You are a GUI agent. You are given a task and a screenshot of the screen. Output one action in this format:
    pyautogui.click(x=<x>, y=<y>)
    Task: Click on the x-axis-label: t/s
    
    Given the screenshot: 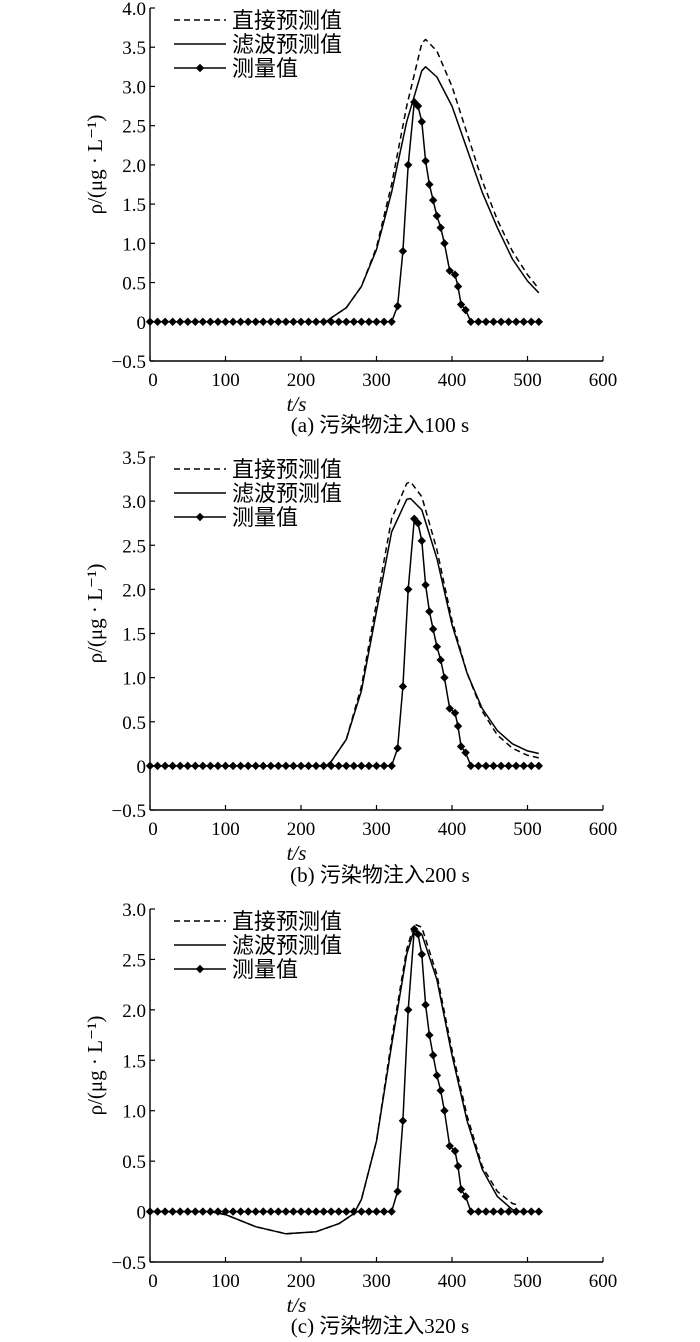 What is the action you would take?
    pyautogui.click(x=297, y=1305)
    